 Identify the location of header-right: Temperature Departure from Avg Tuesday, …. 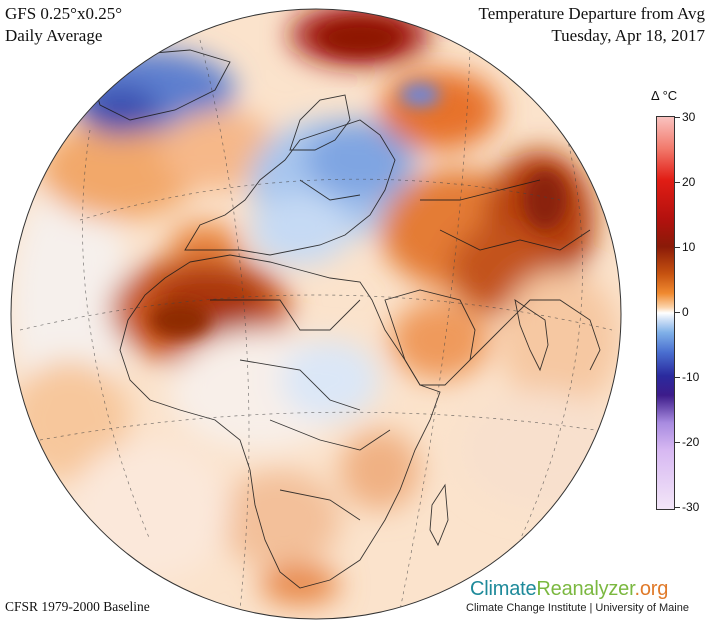
(592, 25).